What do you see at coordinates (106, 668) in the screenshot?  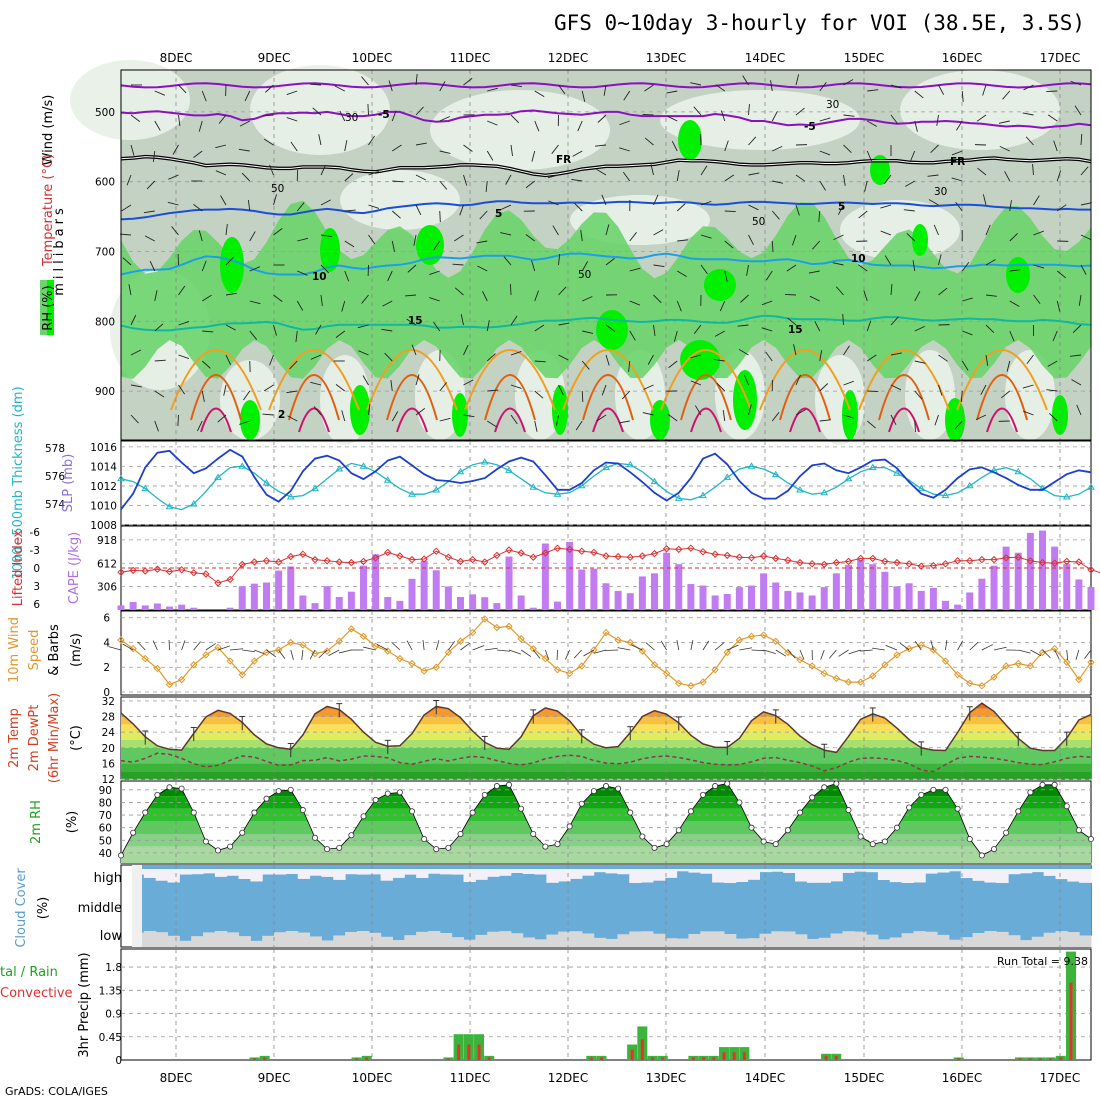 I see `wind-tick-label: 2` at bounding box center [106, 668].